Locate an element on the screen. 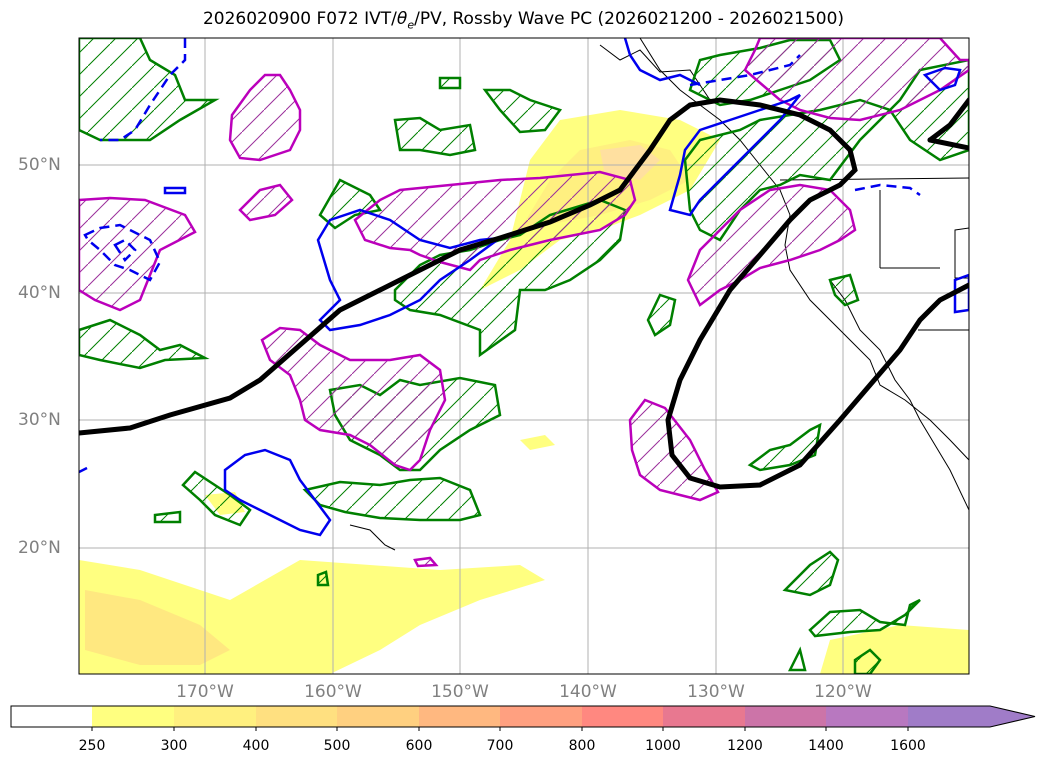  colorbar-tick: 300 is located at coordinates (174, 746).